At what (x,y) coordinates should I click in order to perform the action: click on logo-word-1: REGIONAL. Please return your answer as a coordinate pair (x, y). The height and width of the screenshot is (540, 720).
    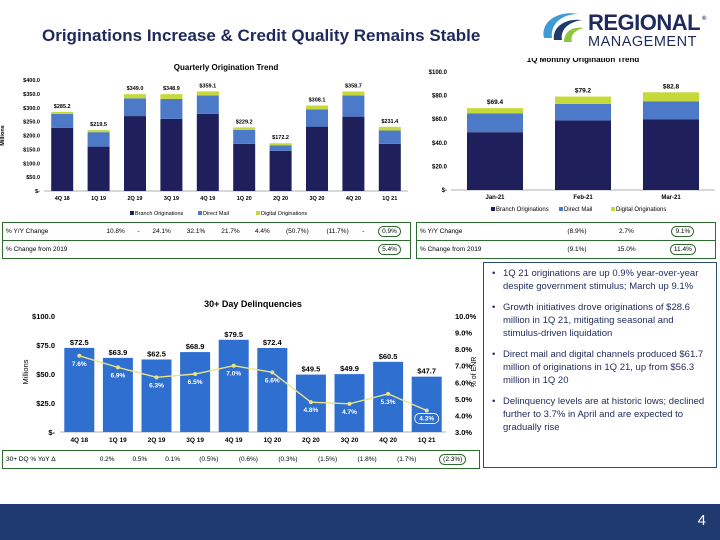
    Looking at the image, I should click on (644, 22).